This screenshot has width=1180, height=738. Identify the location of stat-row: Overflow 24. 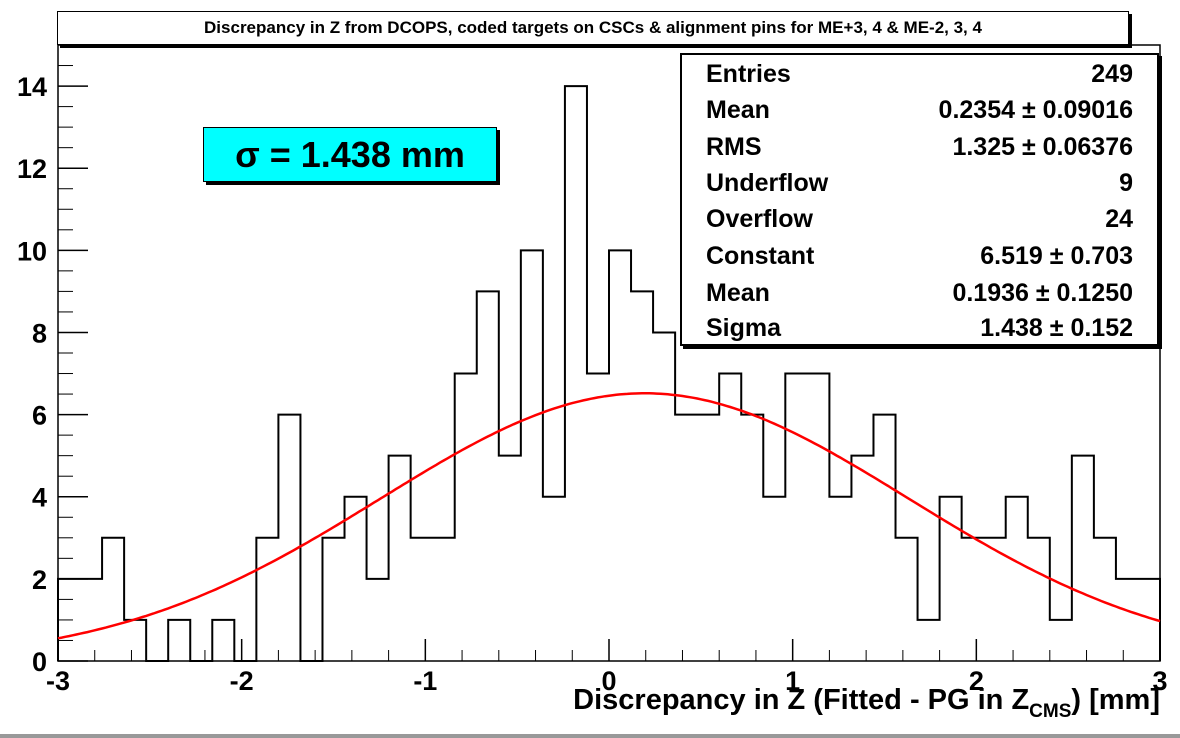
(919, 219).